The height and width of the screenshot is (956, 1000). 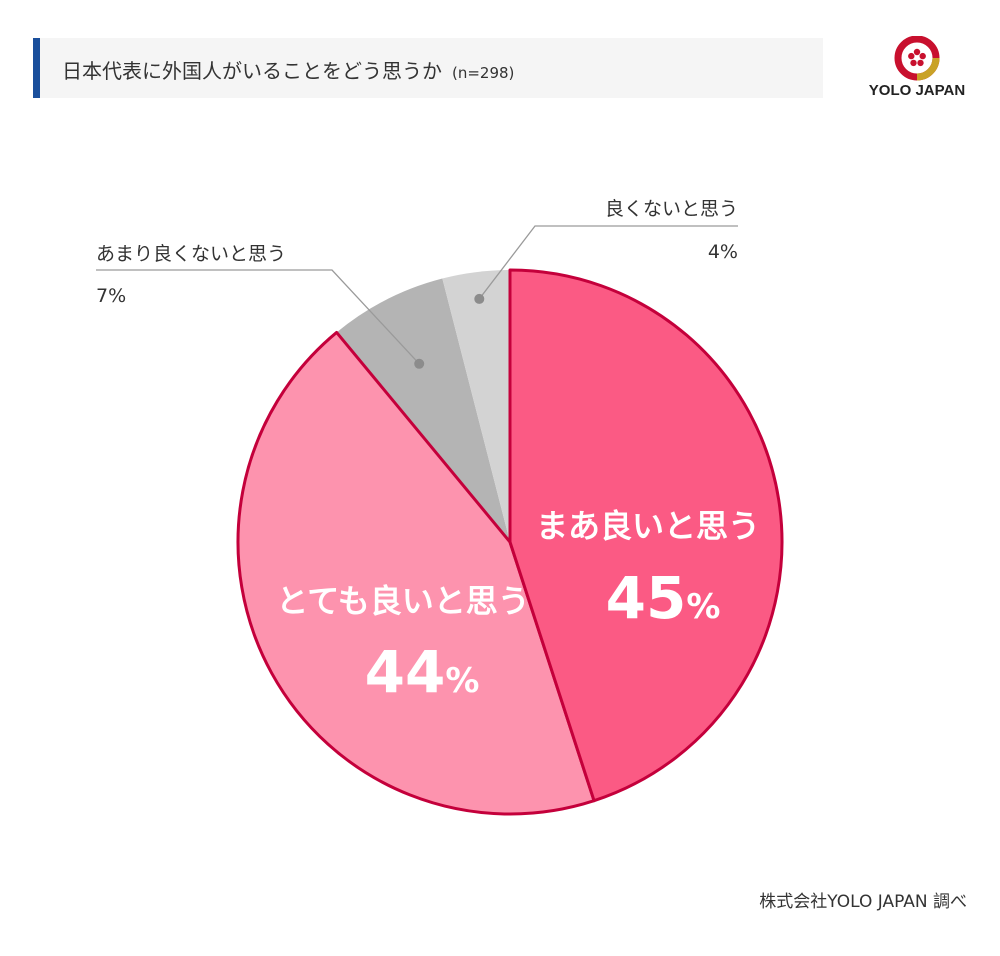 I want to click on slice-label-1: まあ良いと思う, so click(x=648, y=526).